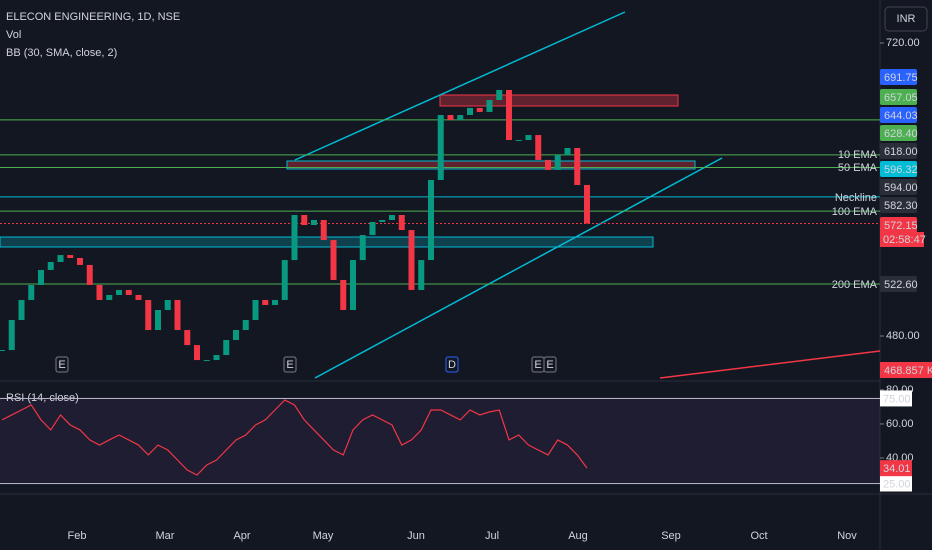 The width and height of the screenshot is (932, 550). Describe the element at coordinates (61, 53) in the screenshot. I see `indicator-label: BB (30, SMA, close, 2)` at that location.